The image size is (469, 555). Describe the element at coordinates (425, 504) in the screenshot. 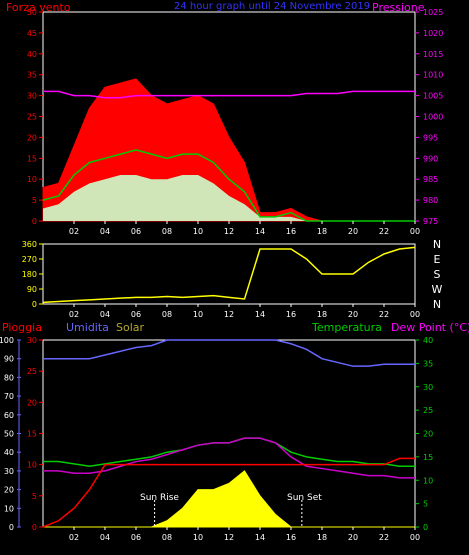

I see `temp-tick-label: 5` at that location.